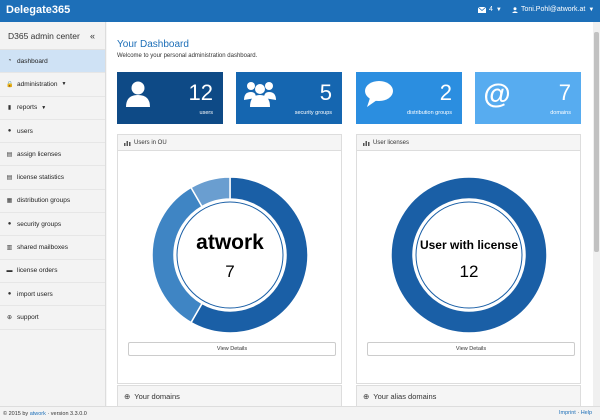  What do you see at coordinates (206, 113) in the screenshot?
I see `stat-label: users` at bounding box center [206, 113].